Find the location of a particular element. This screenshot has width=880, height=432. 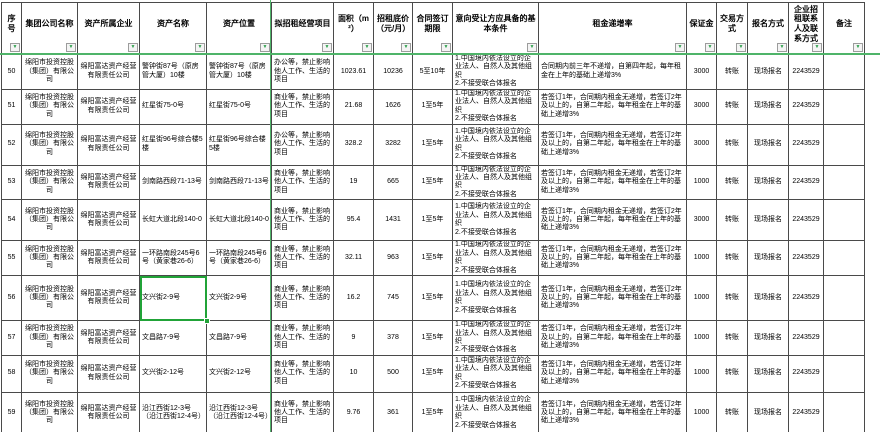

header-deposit: 保证金 ▼ is located at coordinates (701, 28).